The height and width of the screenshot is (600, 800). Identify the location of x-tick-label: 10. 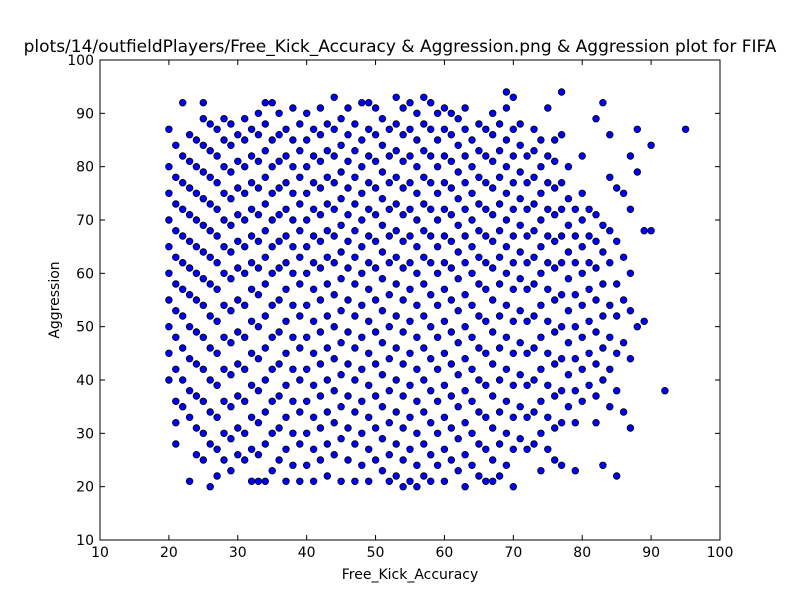
(100, 553).